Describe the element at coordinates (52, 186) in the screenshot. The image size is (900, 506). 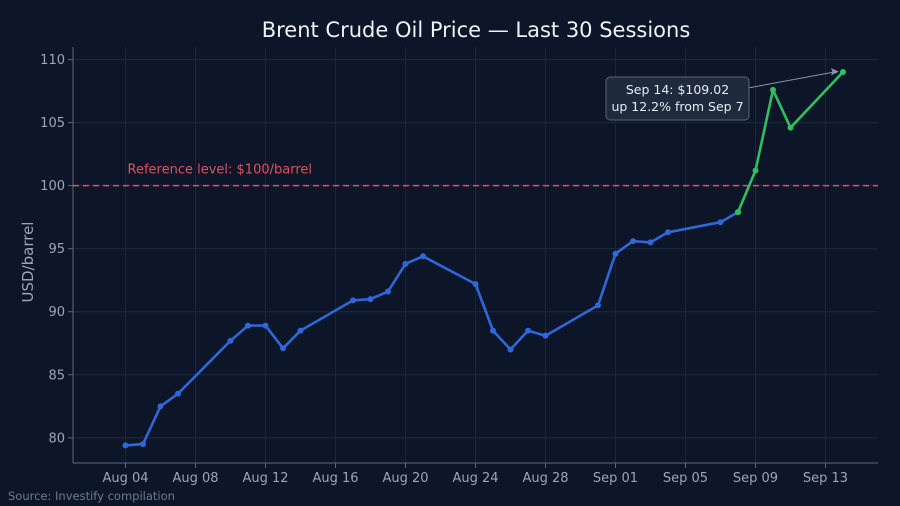
I see `y-tick-label: 100` at that location.